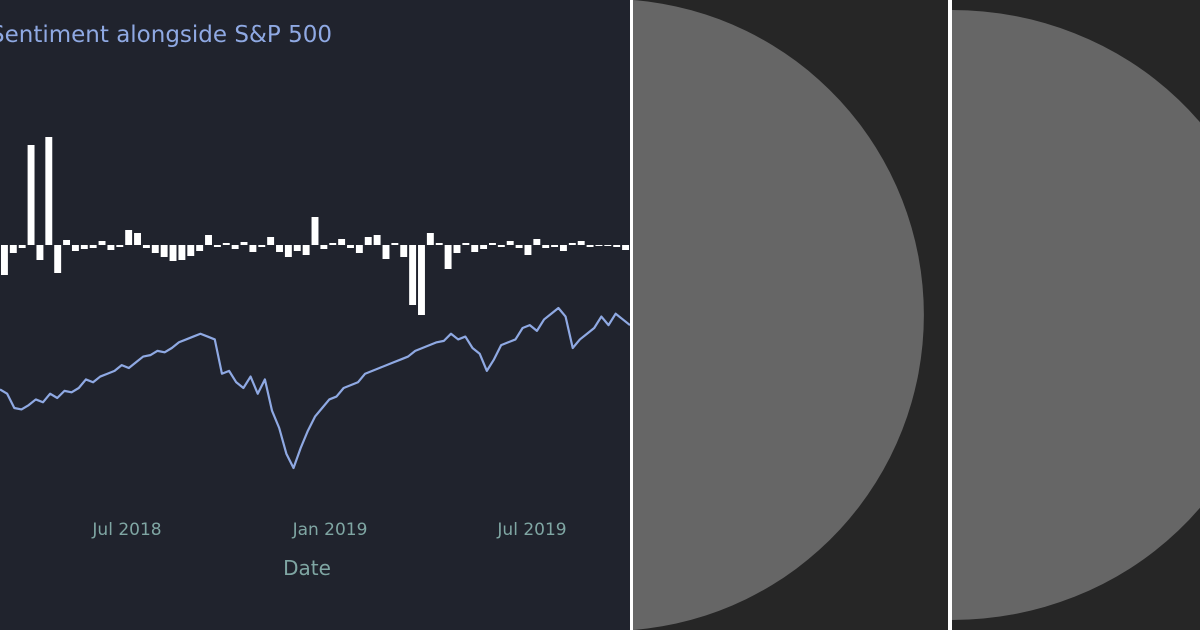 This screenshot has width=1200, height=630. What do you see at coordinates (330, 530) in the screenshot?
I see `x-tick-label-jan-2019: Jan 2019` at bounding box center [330, 530].